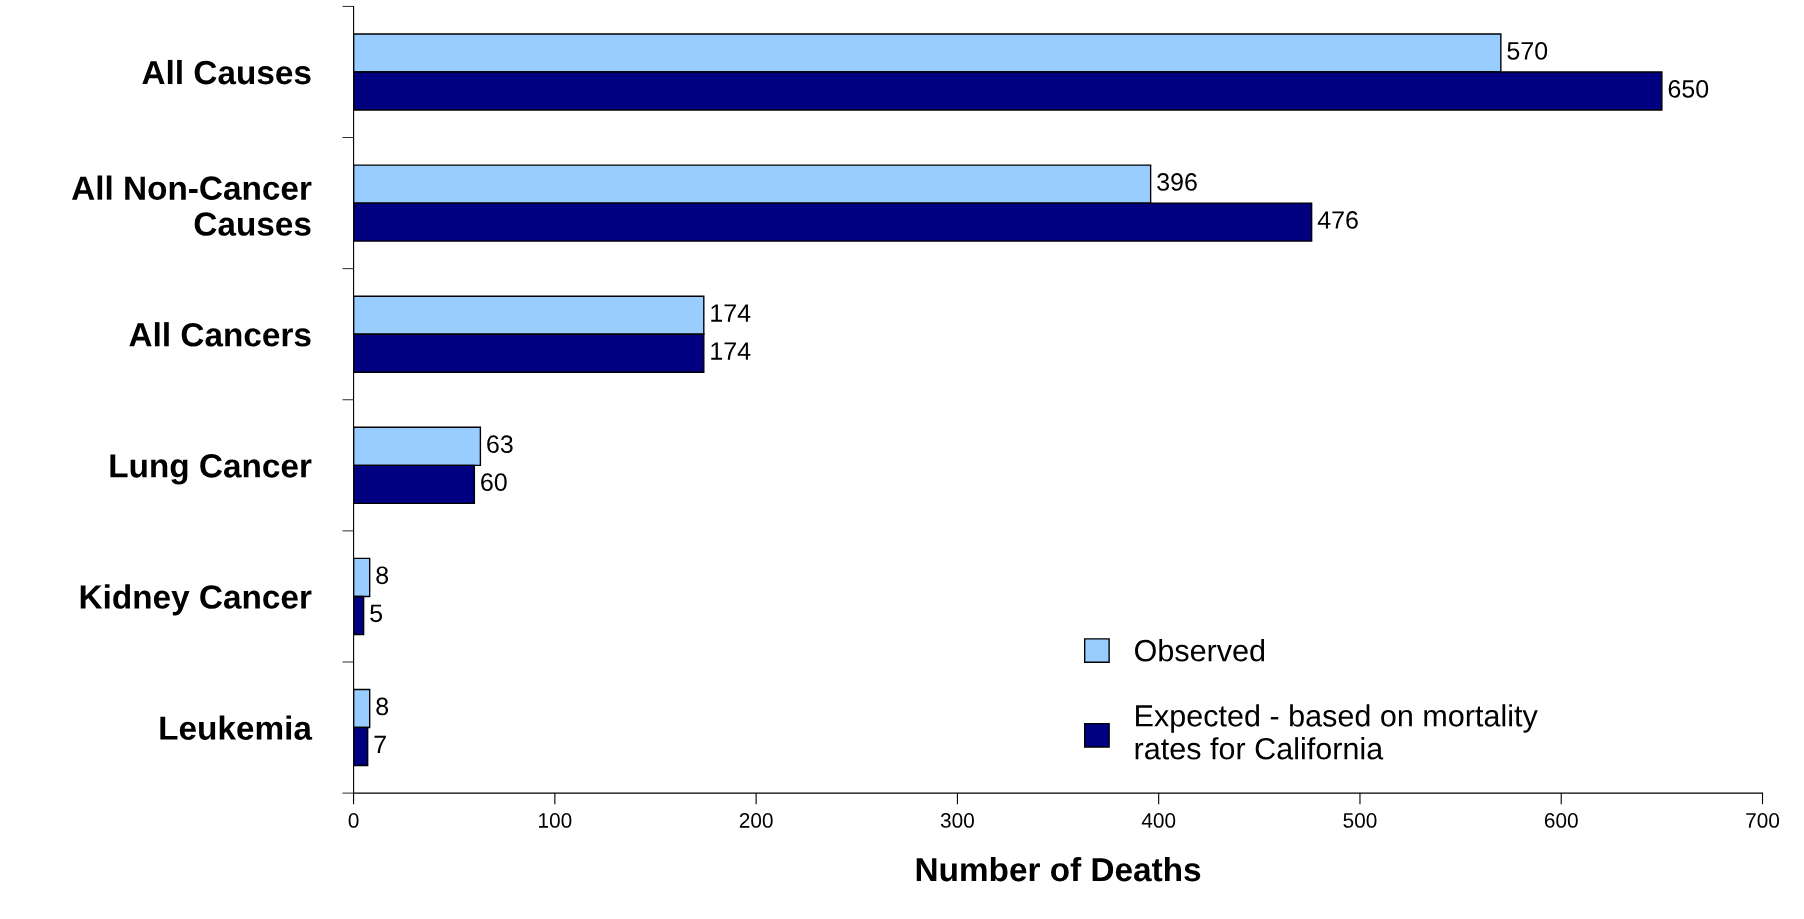 The width and height of the screenshot is (1804, 919). I want to click on x-tick-label: 700, so click(1763, 820).